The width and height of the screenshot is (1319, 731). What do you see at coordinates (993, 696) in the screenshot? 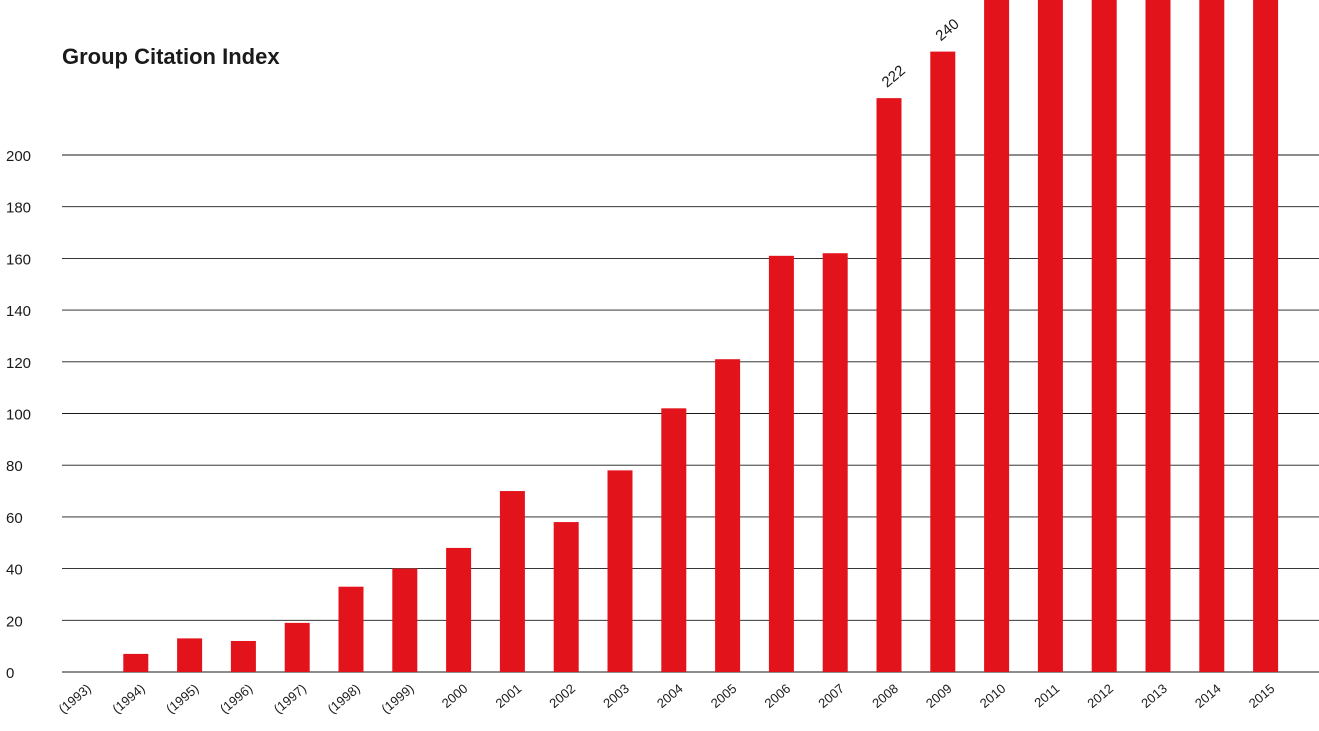
I see `x-tick-label: 2010` at bounding box center [993, 696].